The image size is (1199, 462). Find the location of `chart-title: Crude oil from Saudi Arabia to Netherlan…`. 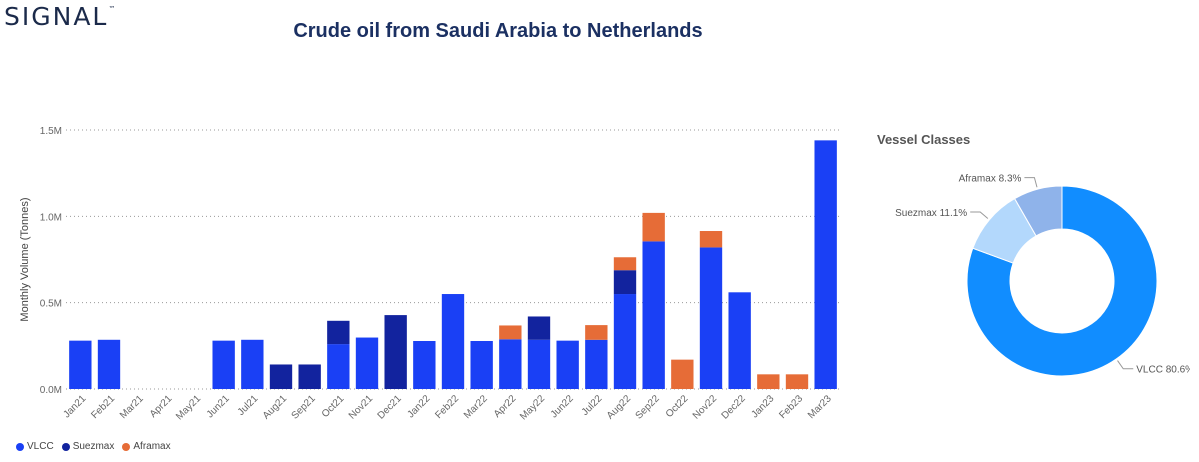

chart-title: Crude oil from Saudi Arabia to Netherlan… is located at coordinates (498, 31).